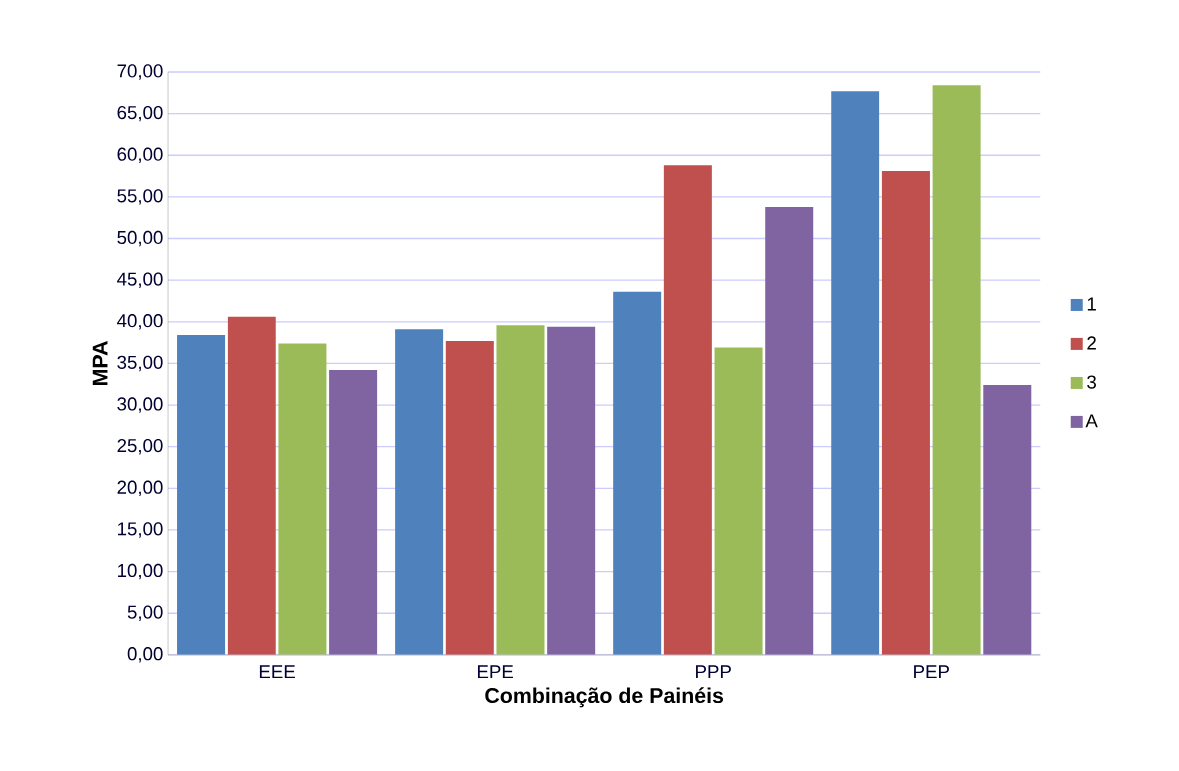 This screenshot has height=771, width=1179. Describe the element at coordinates (495, 672) in the screenshot. I see `x-tick-label: EPE` at that location.